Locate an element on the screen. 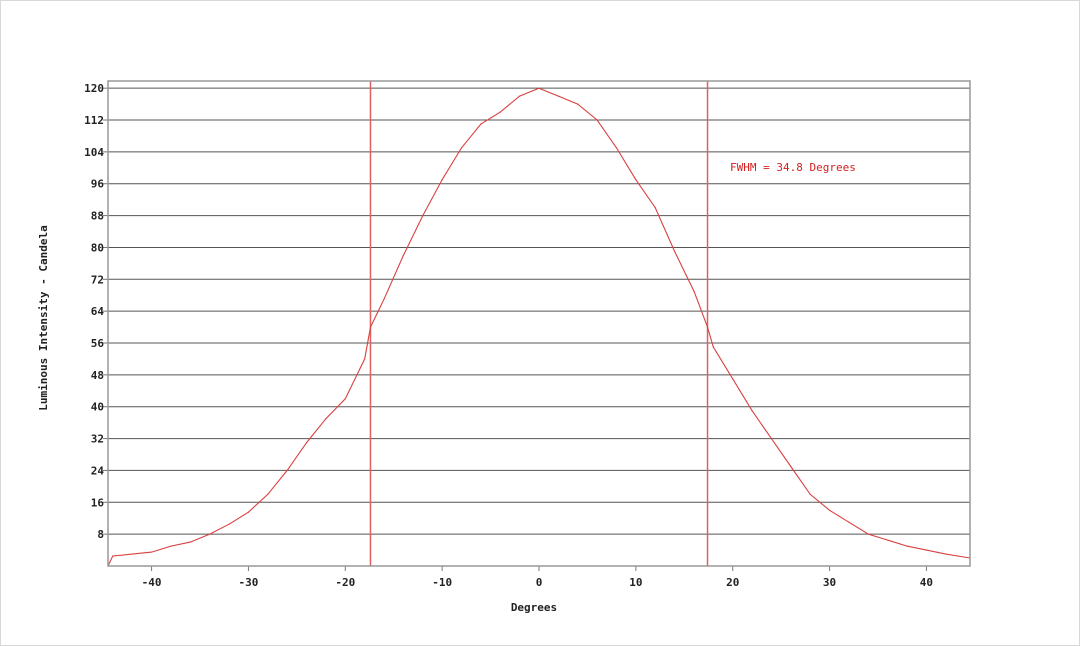  x-tick-label: -30 is located at coordinates (249, 582).